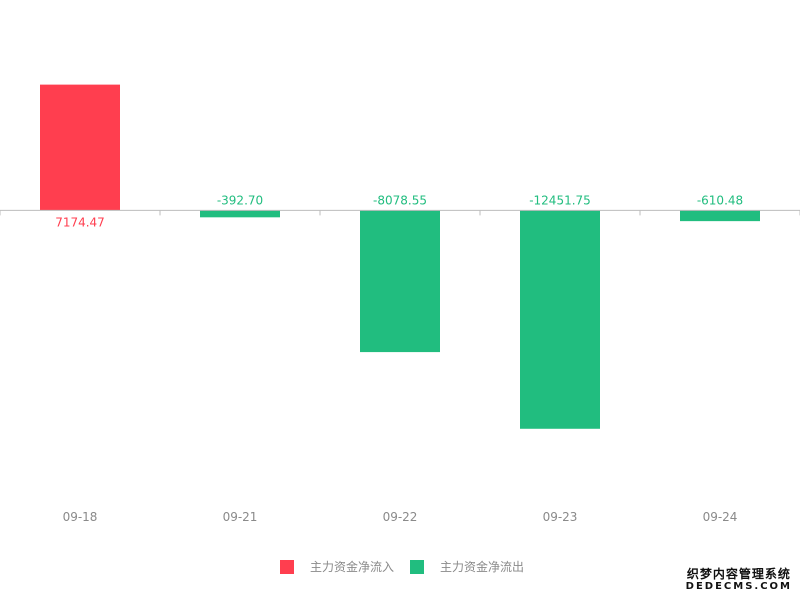 The width and height of the screenshot is (800, 600). I want to click on watermark-logo: 织梦内容管理系统 DEDECMS.COM, so click(738, 579).